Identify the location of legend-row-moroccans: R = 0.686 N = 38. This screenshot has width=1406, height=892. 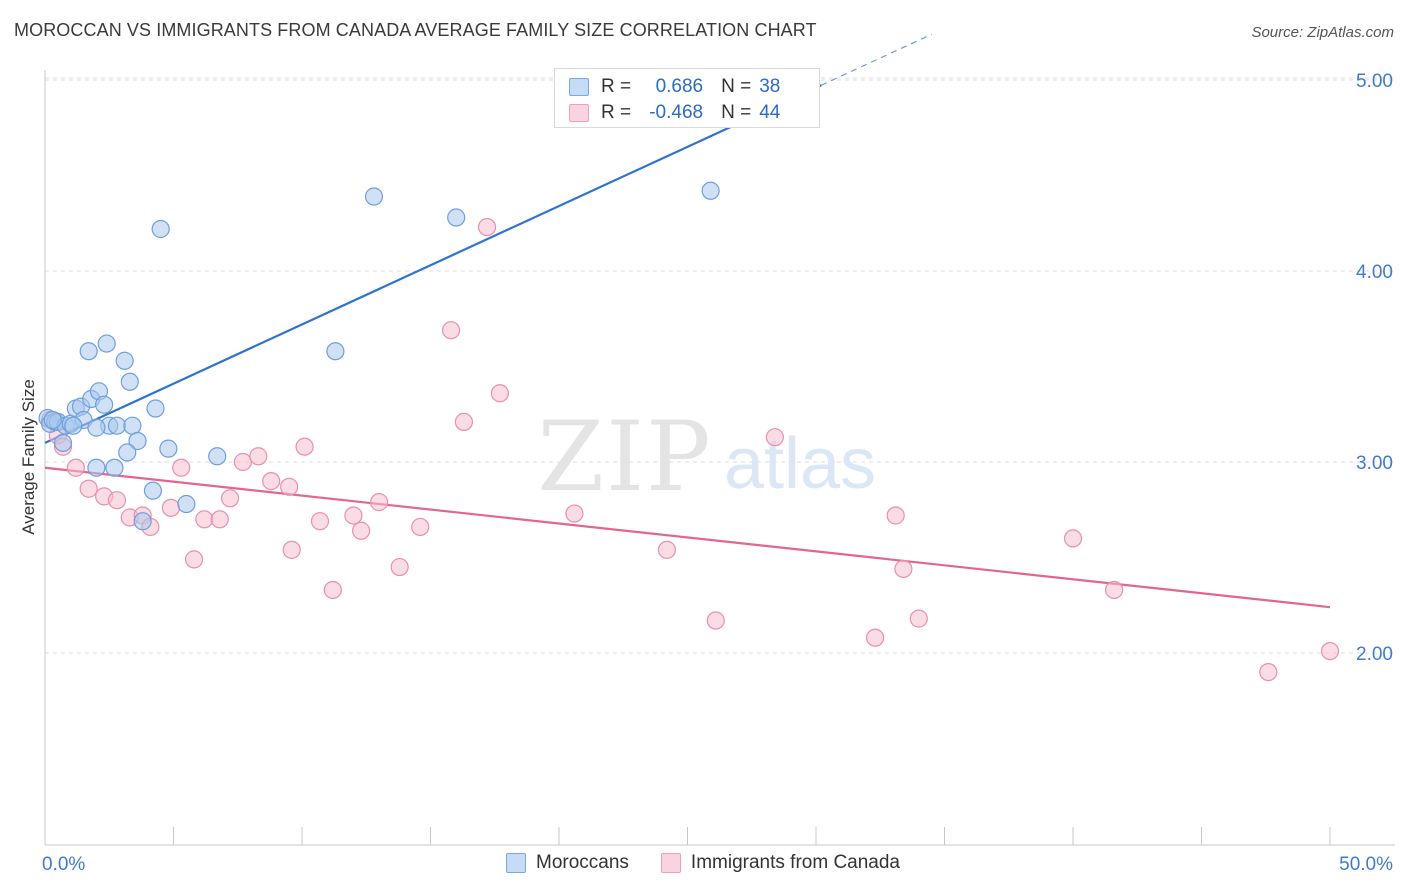
(674, 87).